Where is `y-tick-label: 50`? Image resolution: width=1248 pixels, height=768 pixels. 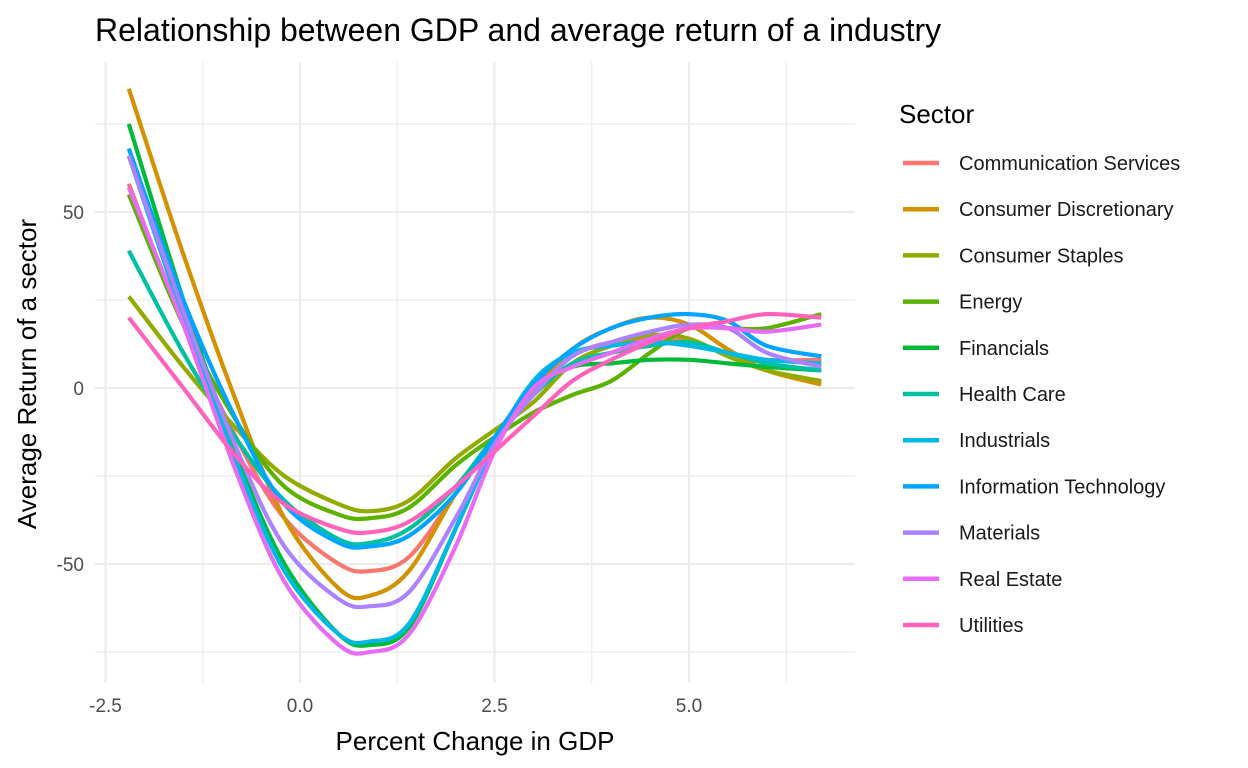
y-tick-label: 50 is located at coordinates (73, 213).